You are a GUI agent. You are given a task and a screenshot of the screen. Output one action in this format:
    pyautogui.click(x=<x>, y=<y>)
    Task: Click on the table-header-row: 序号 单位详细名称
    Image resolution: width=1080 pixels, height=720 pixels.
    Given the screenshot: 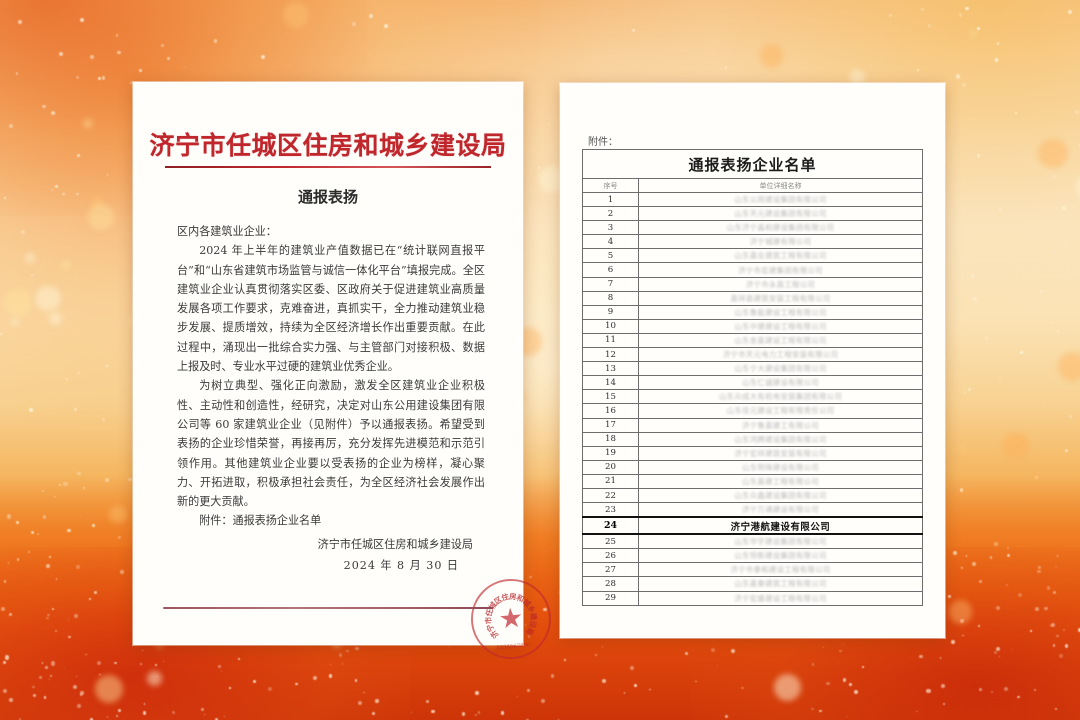 What is the action you would take?
    pyautogui.click(x=752, y=185)
    